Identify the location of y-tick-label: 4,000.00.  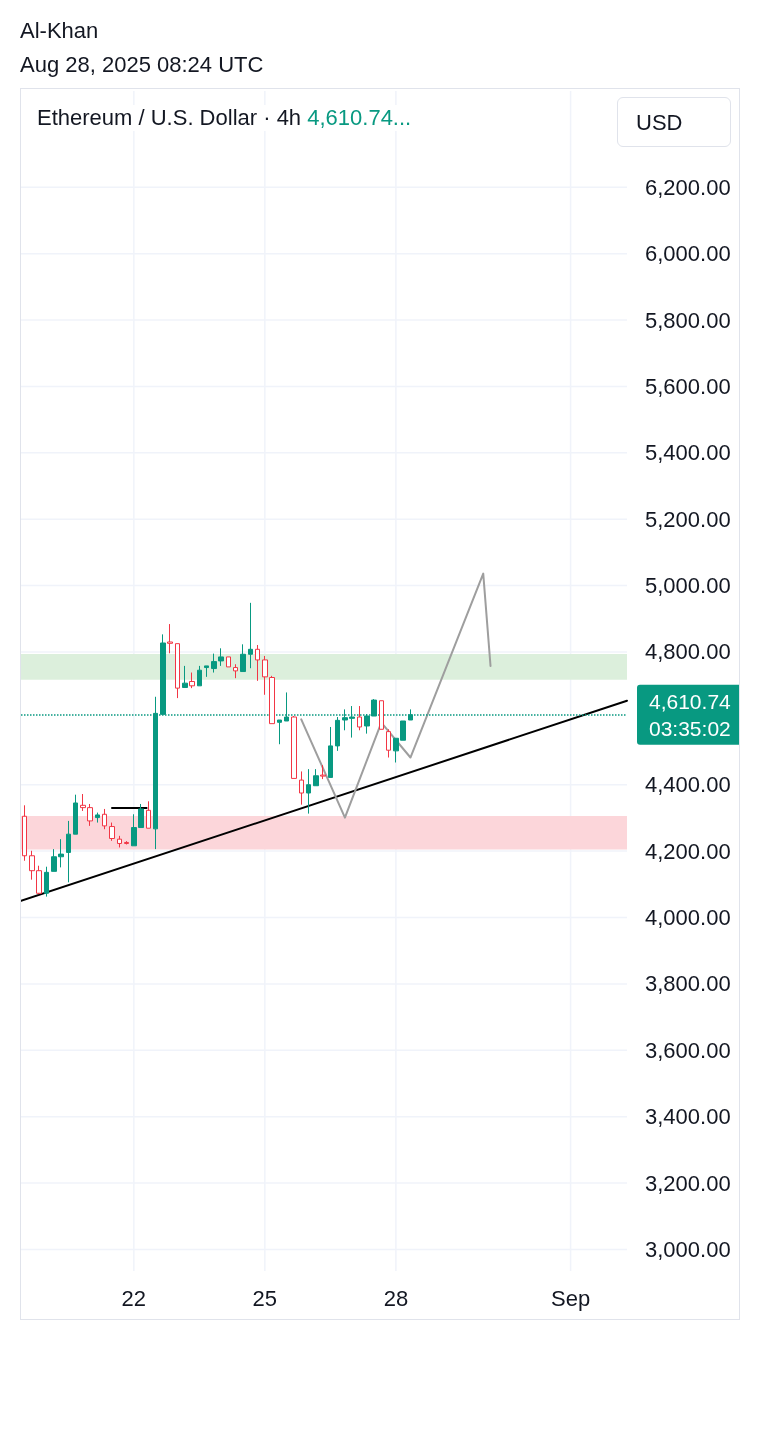
(688, 917).